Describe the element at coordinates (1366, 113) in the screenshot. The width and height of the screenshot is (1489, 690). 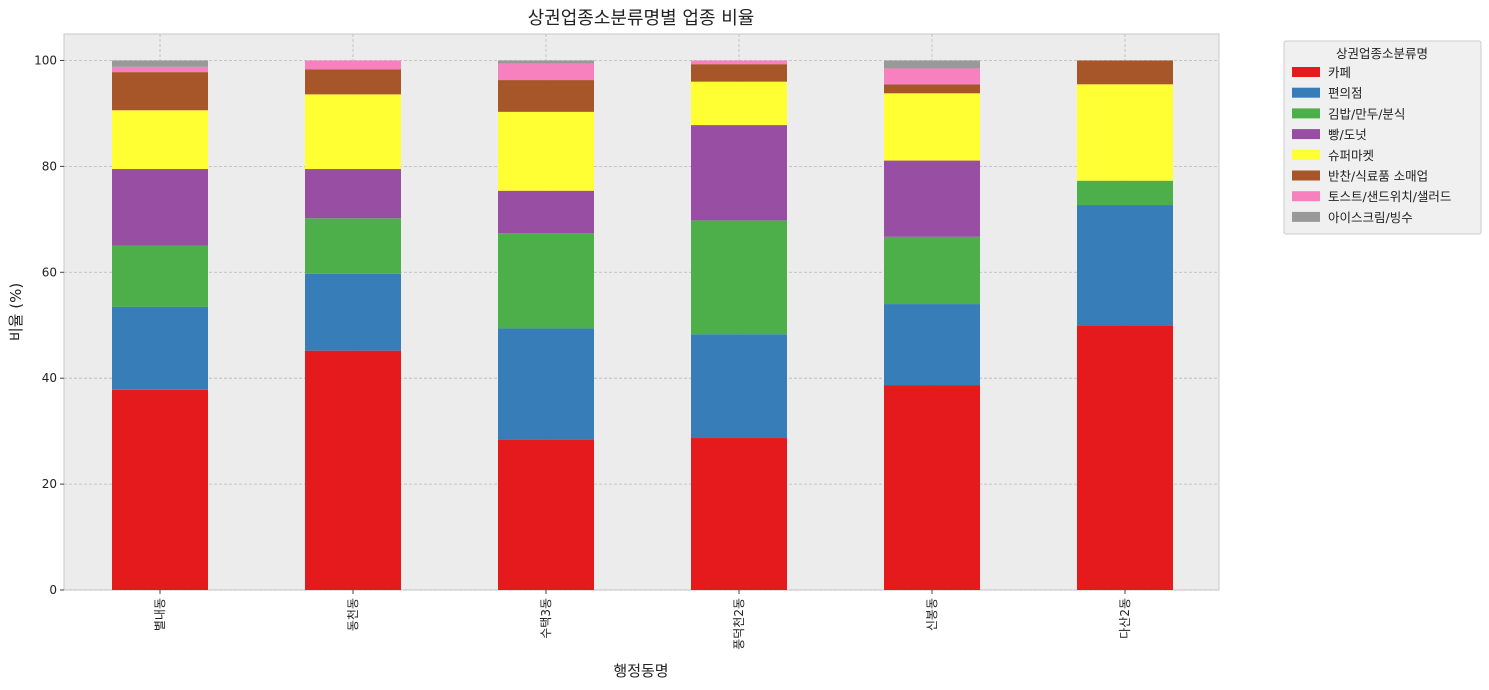
I see `legend-label: 김밥/만두/분식` at that location.